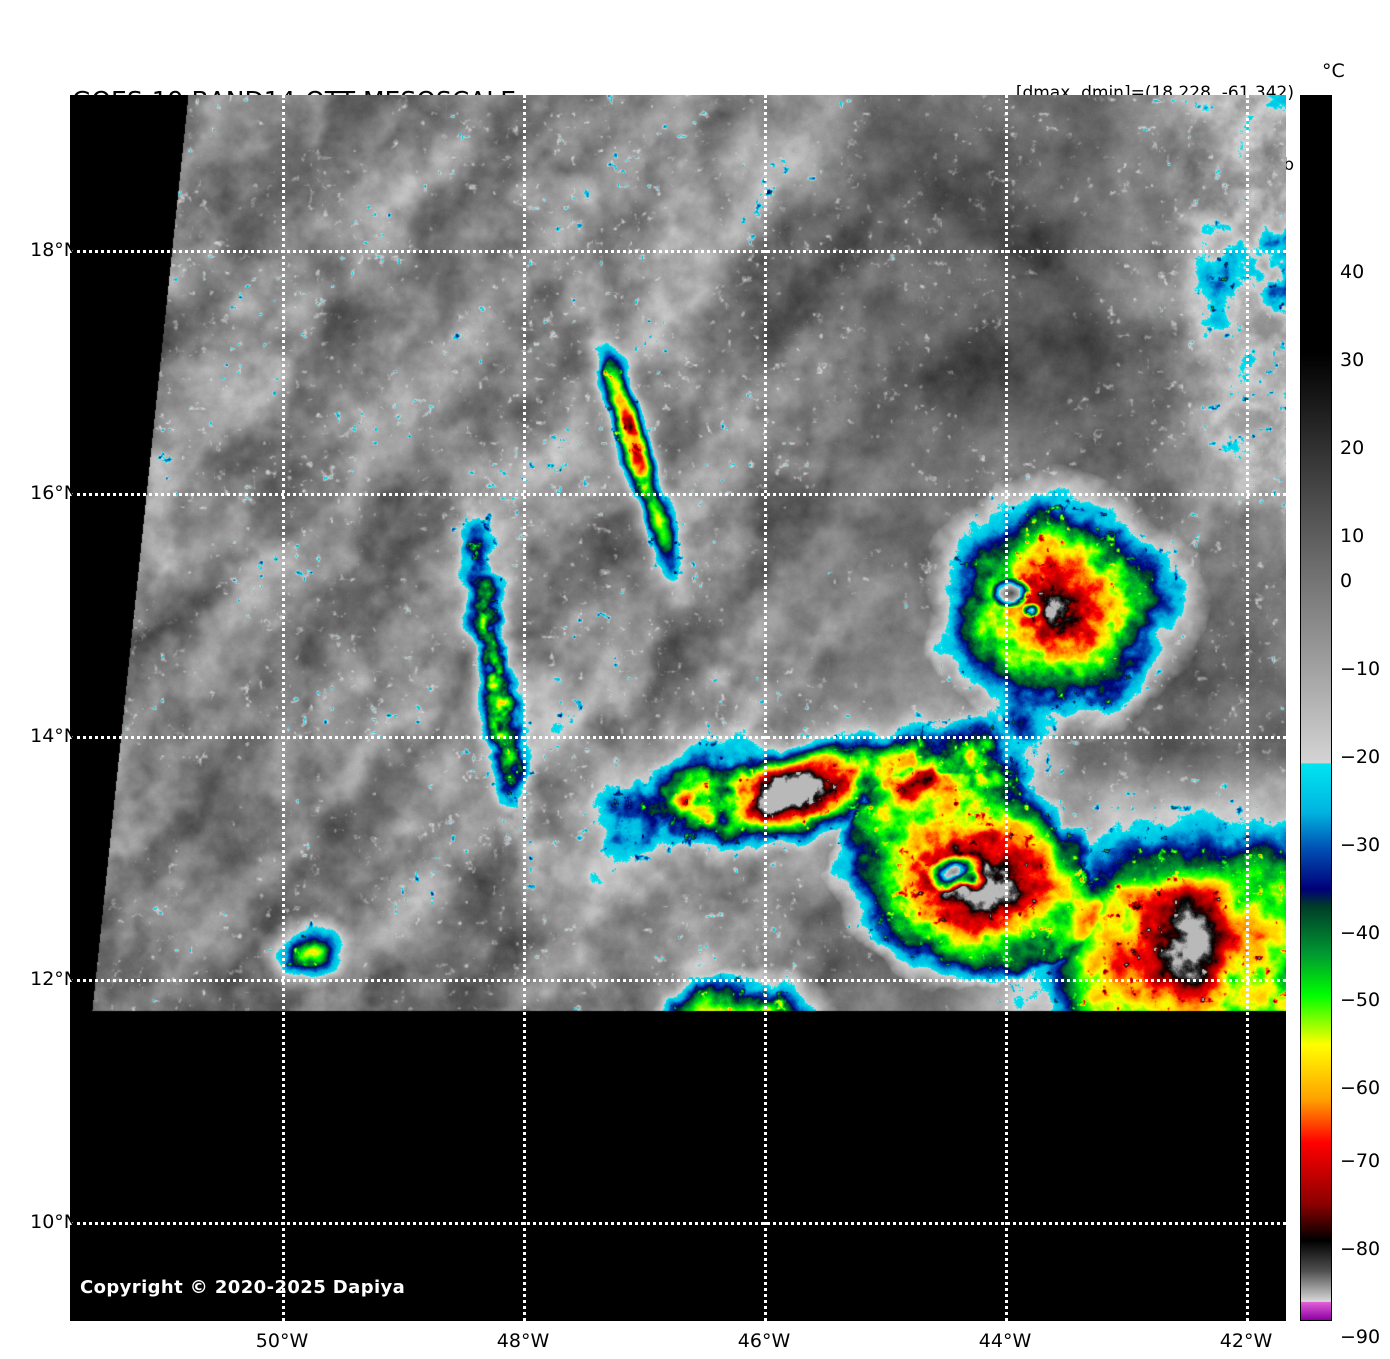 The width and height of the screenshot is (1390, 1359). Describe the element at coordinates (1360, 1000) in the screenshot. I see `colorbar-tick--50: −50` at that location.